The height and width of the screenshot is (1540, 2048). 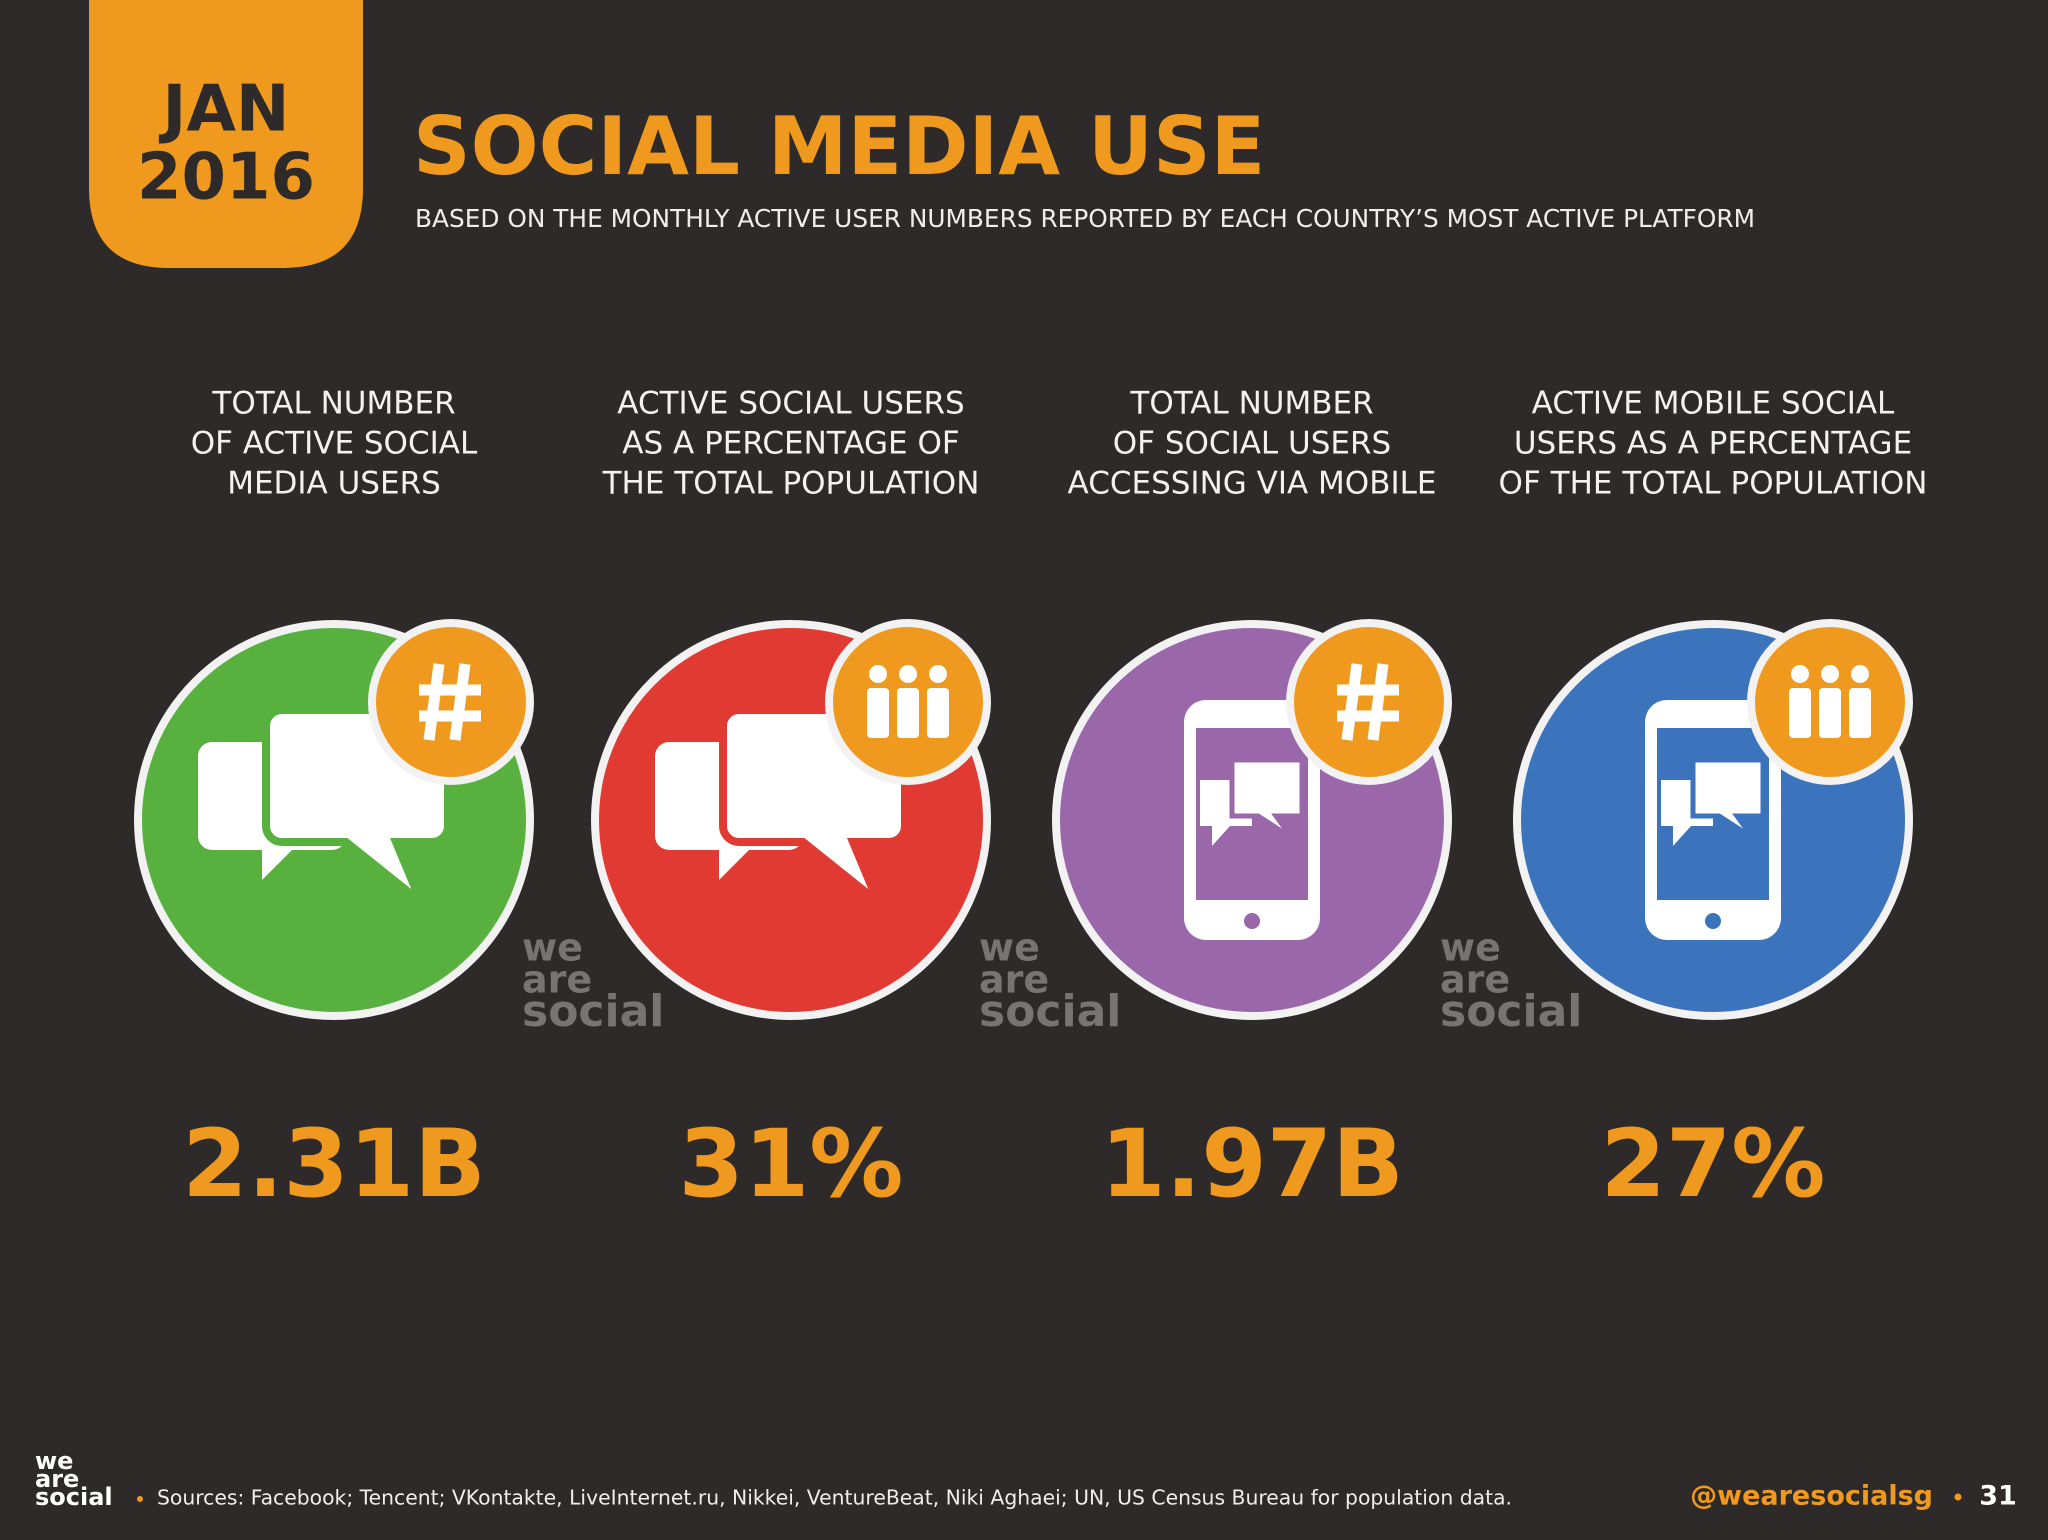 I want to click on stat-label: OF SOCIAL USERS, so click(x=1252, y=444).